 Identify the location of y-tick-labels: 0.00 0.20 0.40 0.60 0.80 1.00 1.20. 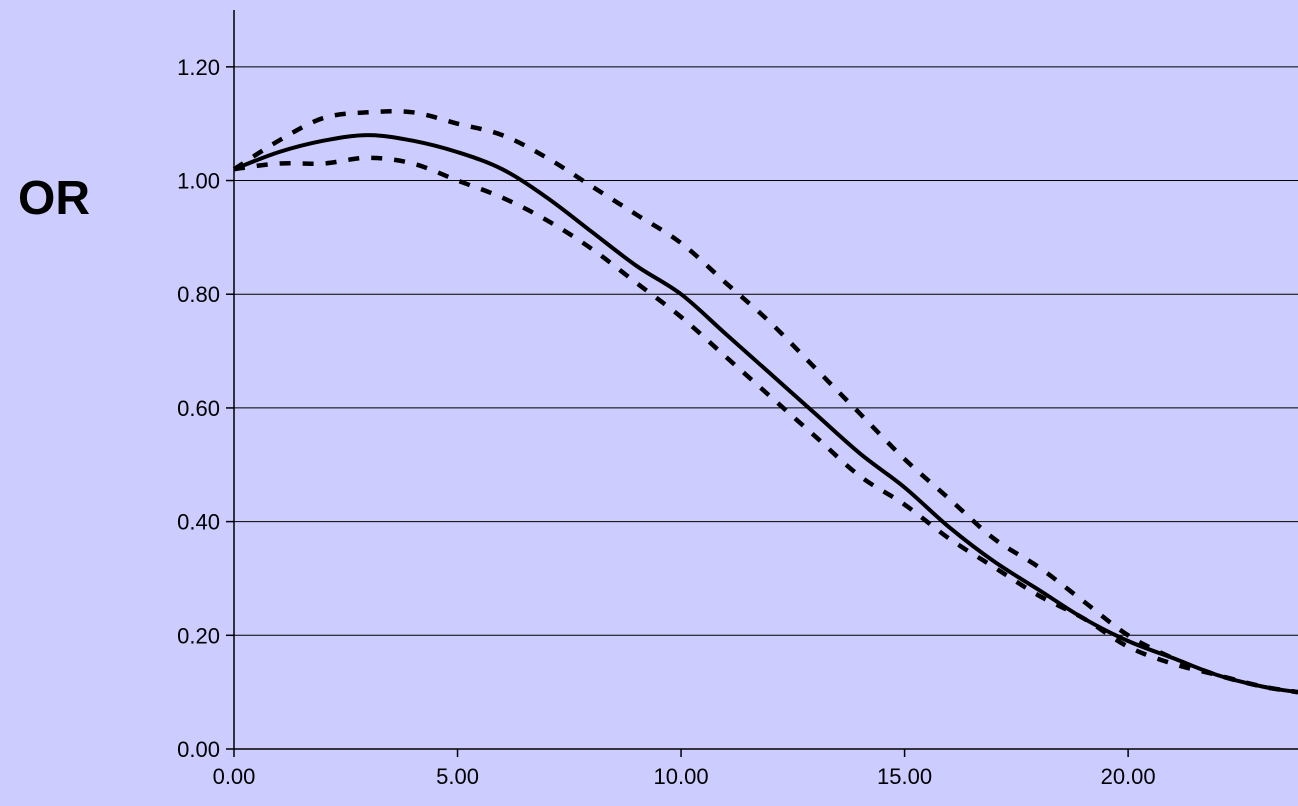
(198, 408).